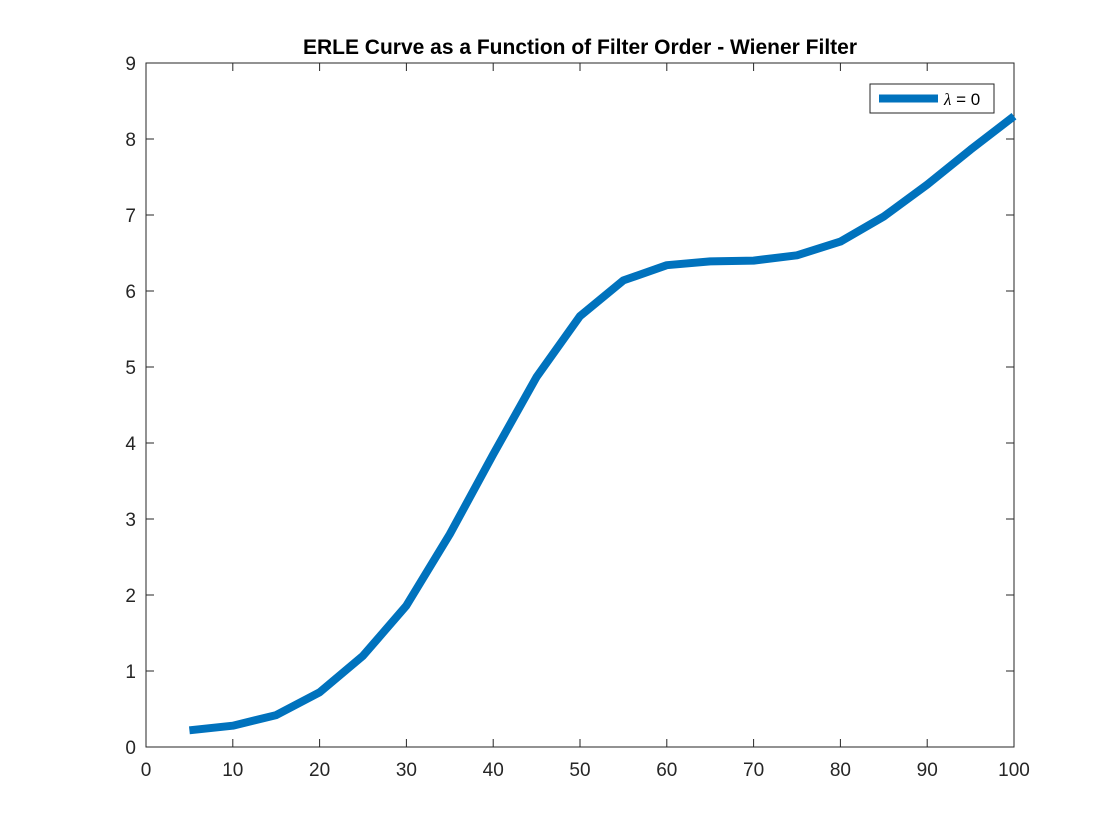  What do you see at coordinates (493, 770) in the screenshot?
I see `x-tick-label: 40` at bounding box center [493, 770].